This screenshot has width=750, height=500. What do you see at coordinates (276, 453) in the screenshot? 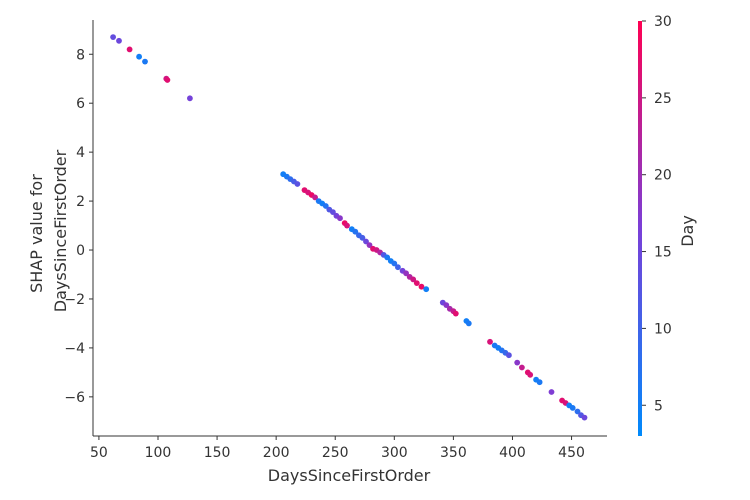
I see `x-tick-label-200: 200` at bounding box center [276, 453].